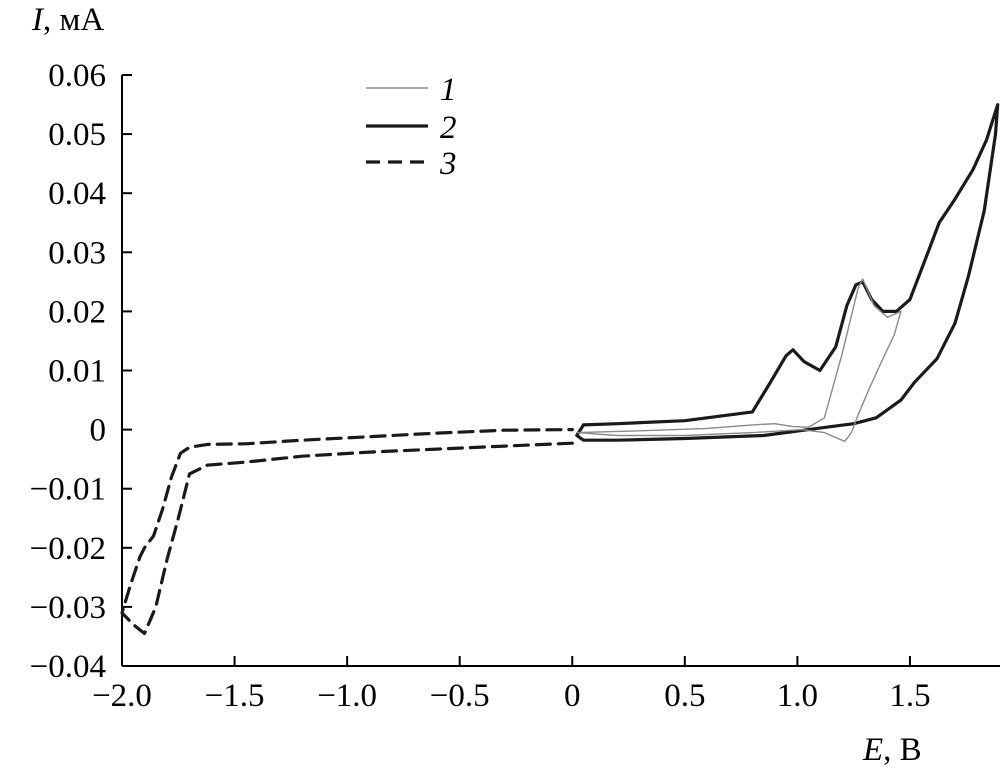  What do you see at coordinates (411, 127) in the screenshot?
I see `legend: 123` at bounding box center [411, 127].